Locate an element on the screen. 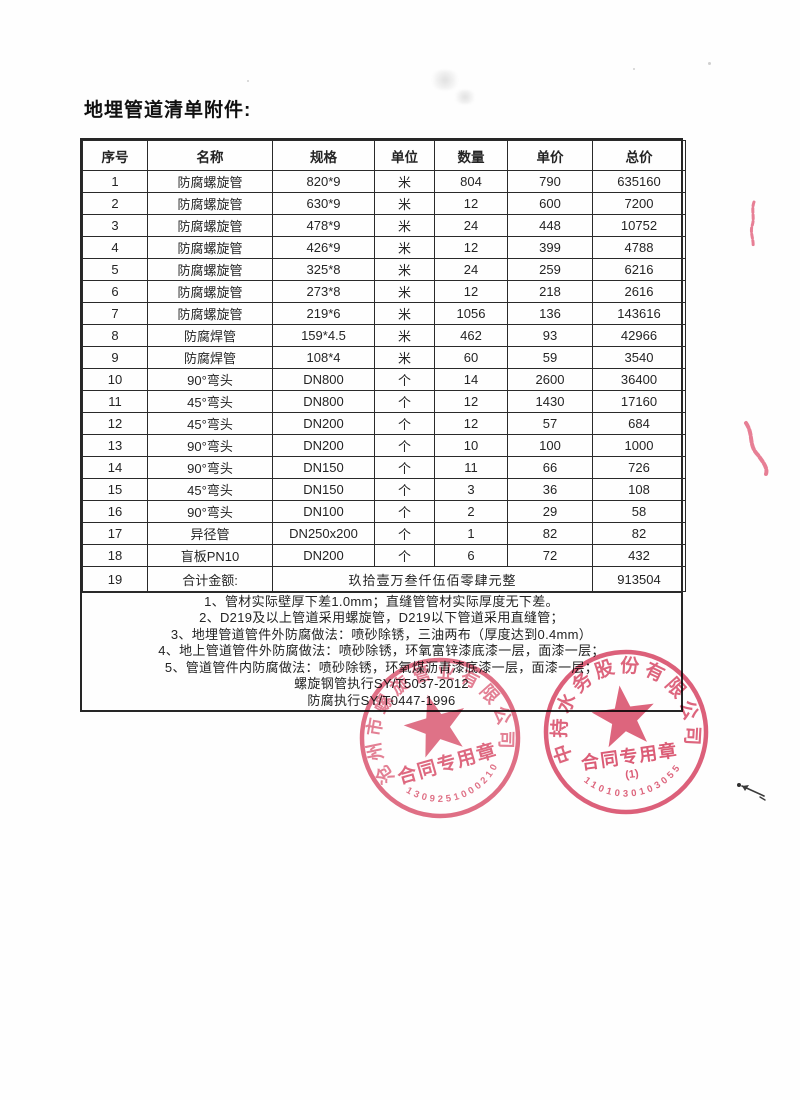 The width and height of the screenshot is (800, 1100). table-cell: 57 is located at coordinates (550, 423).